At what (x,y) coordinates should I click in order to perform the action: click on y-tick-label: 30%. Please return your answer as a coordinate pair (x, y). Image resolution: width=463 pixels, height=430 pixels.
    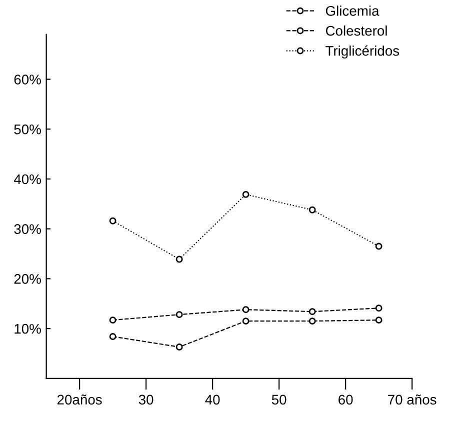
    Looking at the image, I should click on (27, 229).